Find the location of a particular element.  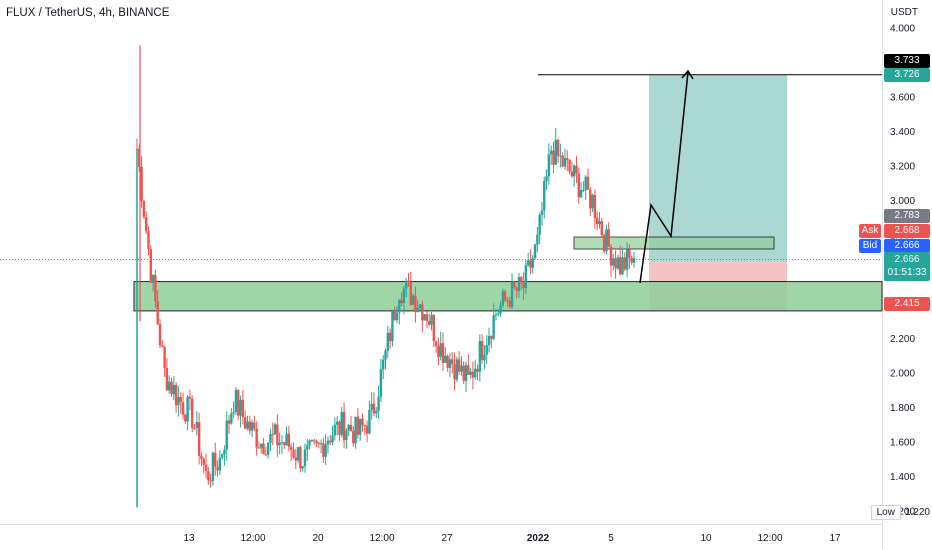

price-axis-tick: 3.000 is located at coordinates (902, 201).